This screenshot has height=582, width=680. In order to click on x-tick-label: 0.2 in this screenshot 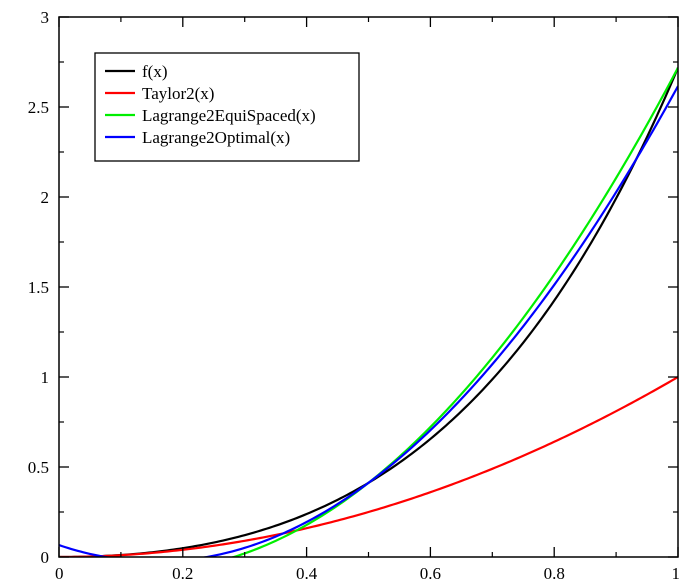, I will do `click(182, 573)`.